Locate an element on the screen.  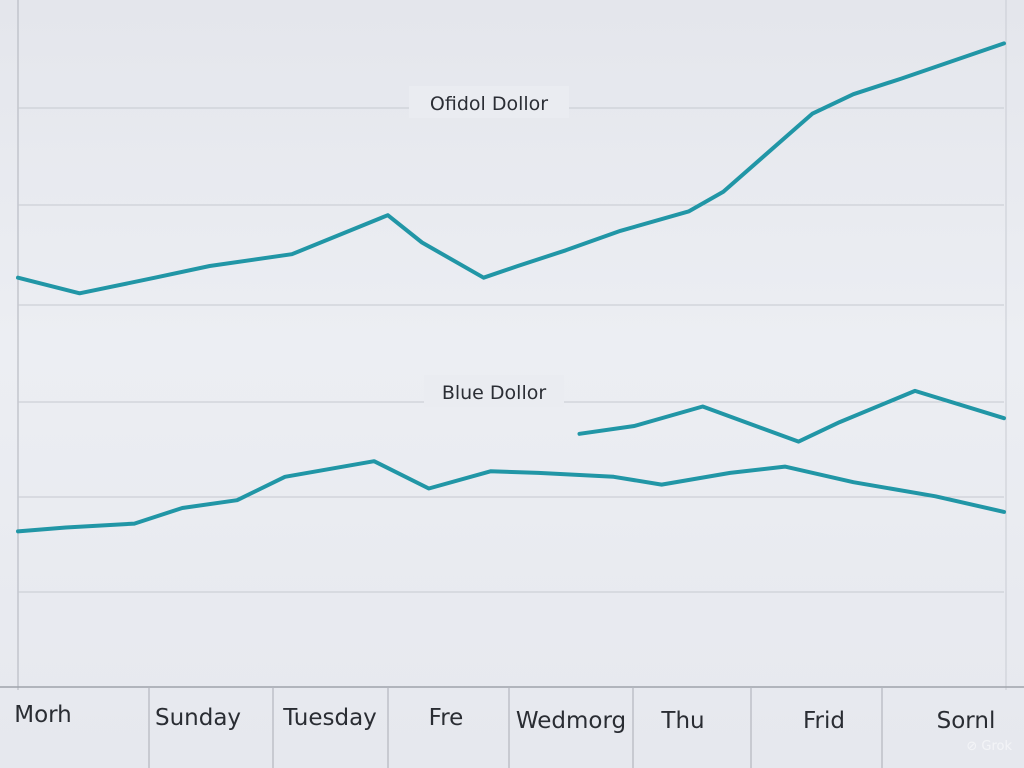
x-tick-label: Tuesday is located at coordinates (329, 718).